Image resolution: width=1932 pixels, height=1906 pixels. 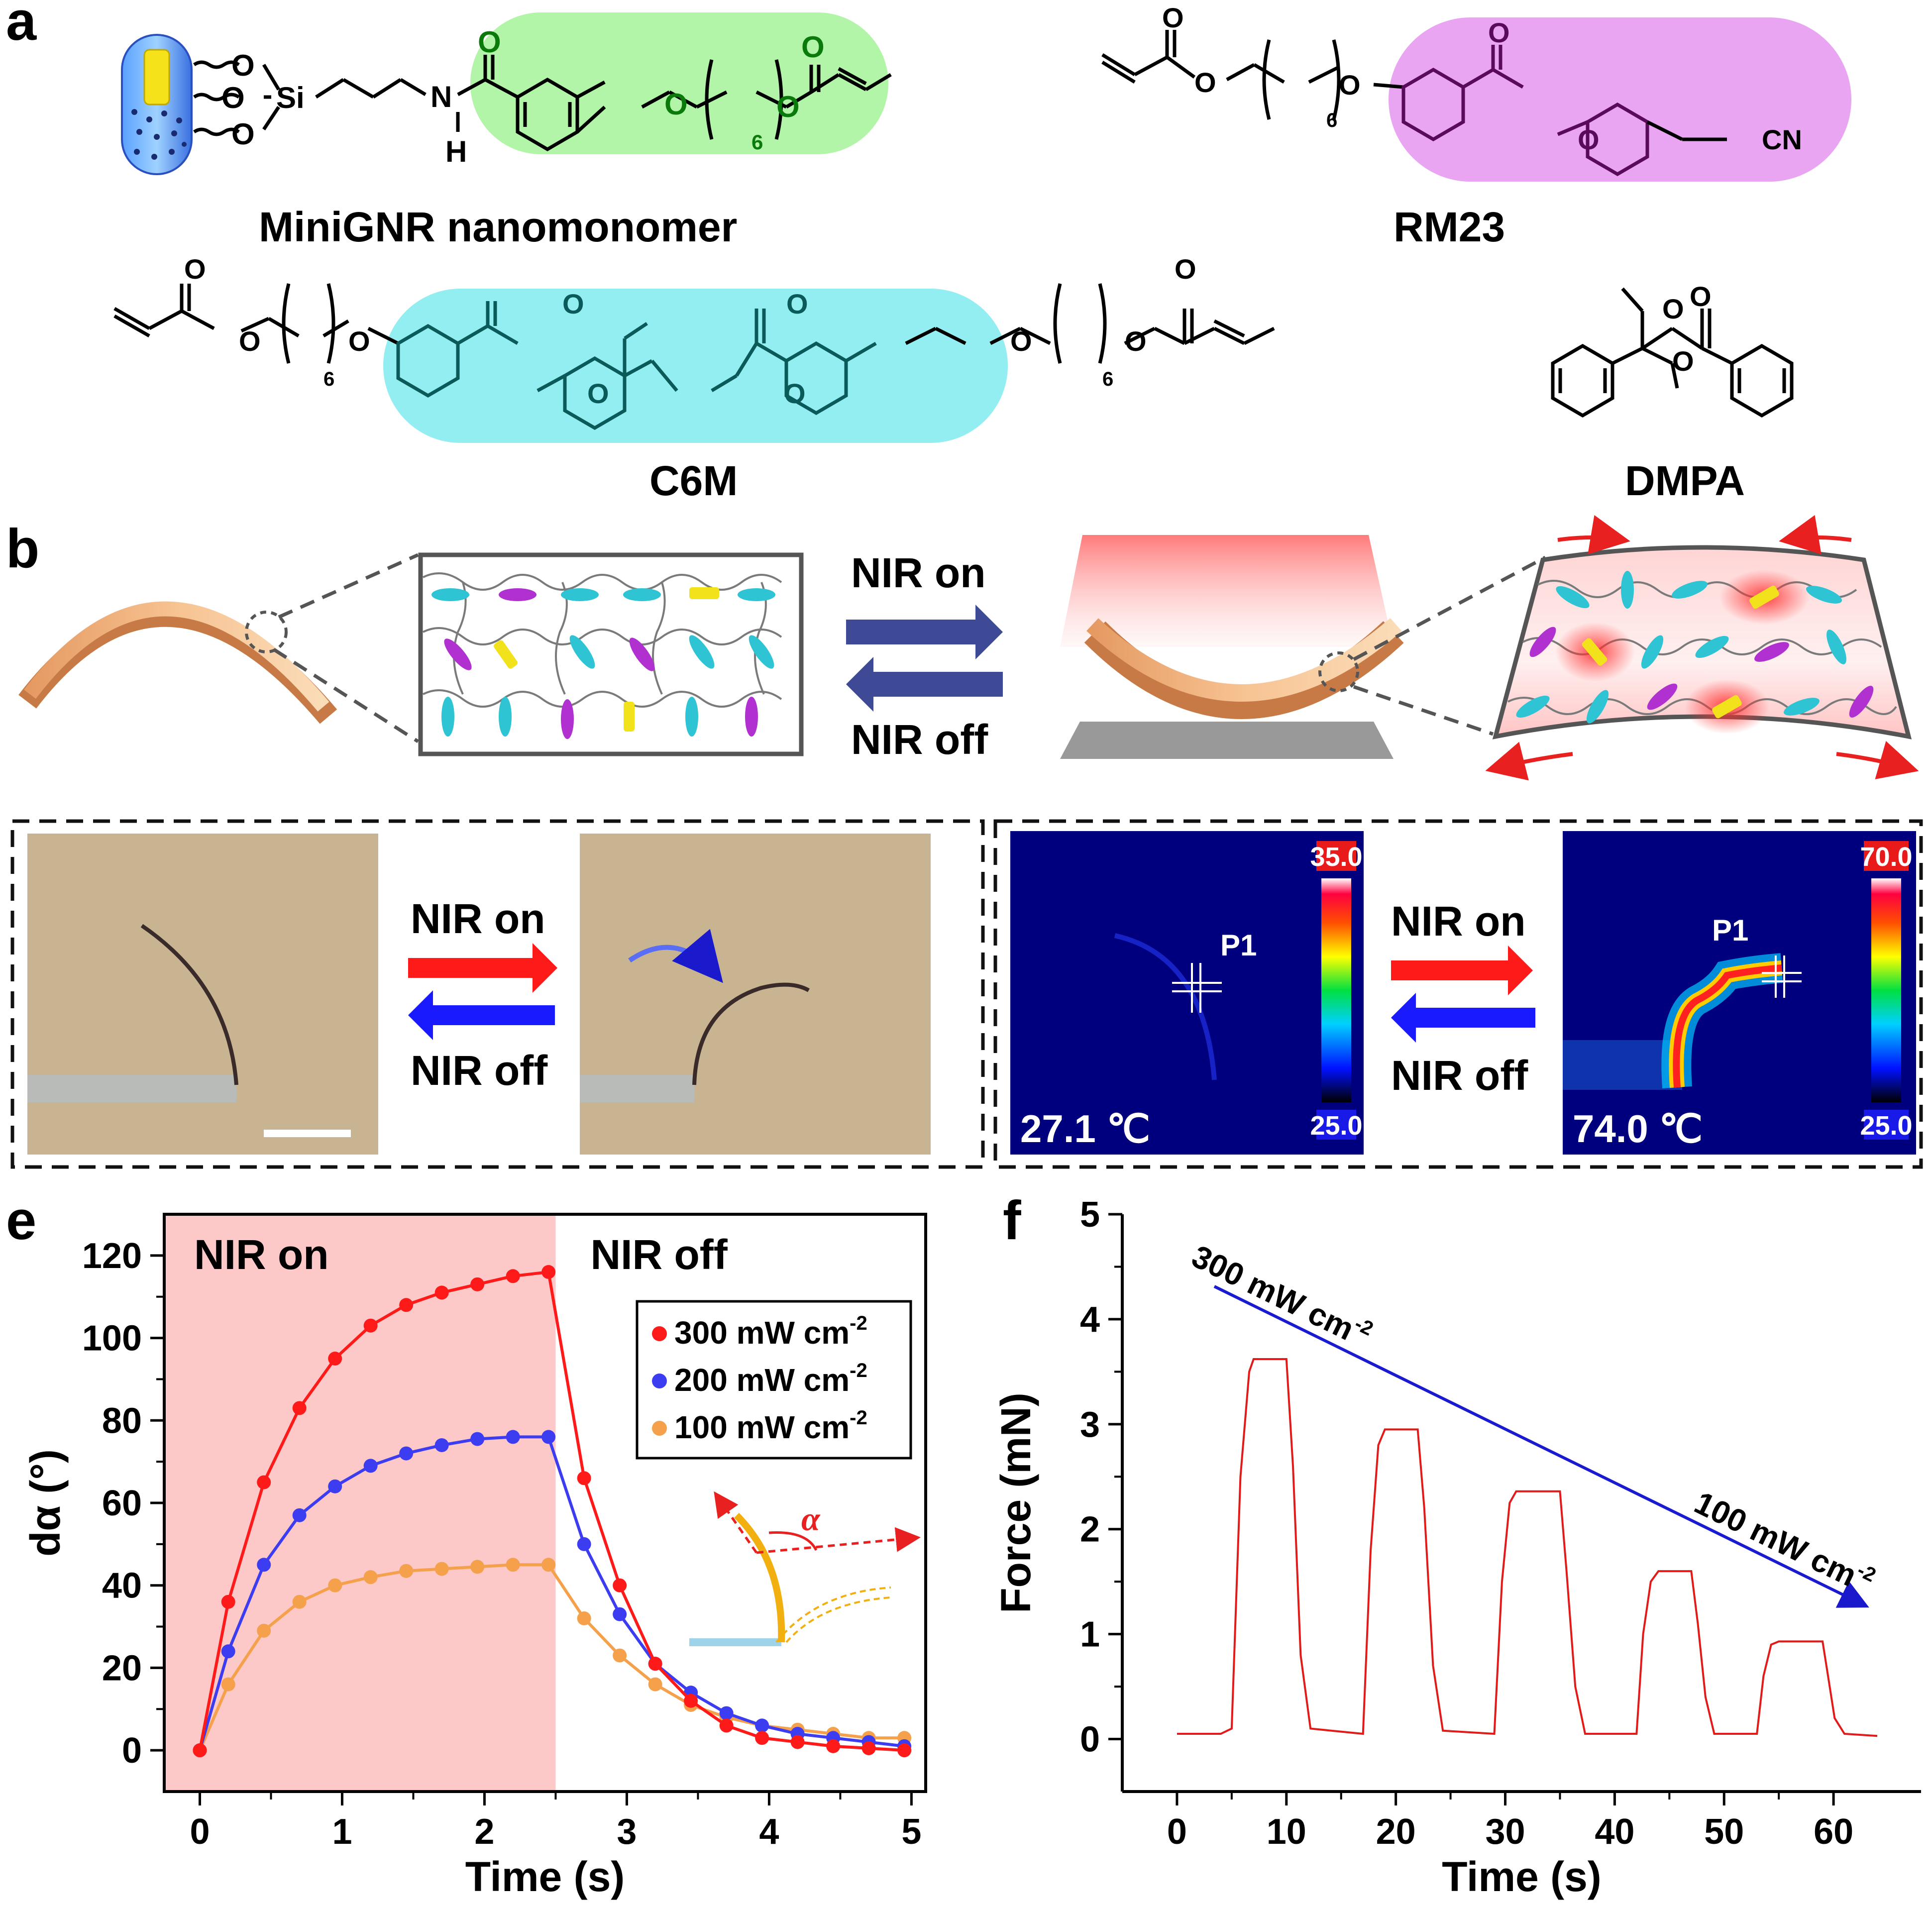 What do you see at coordinates (1090, 1740) in the screenshot?
I see `y-tick-label: 0` at bounding box center [1090, 1740].